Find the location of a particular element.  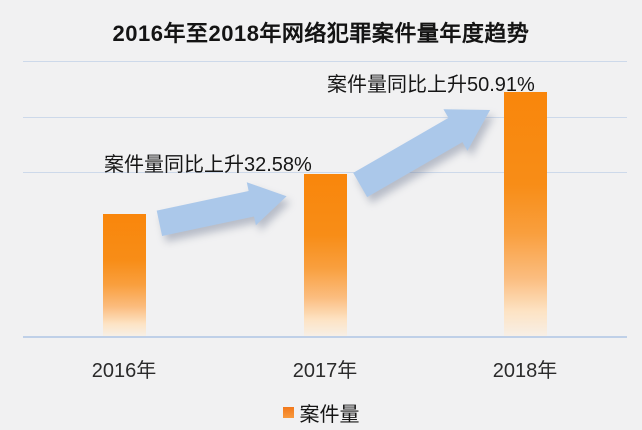

x-axis-label-2016年: 2016年 is located at coordinates (124, 371).